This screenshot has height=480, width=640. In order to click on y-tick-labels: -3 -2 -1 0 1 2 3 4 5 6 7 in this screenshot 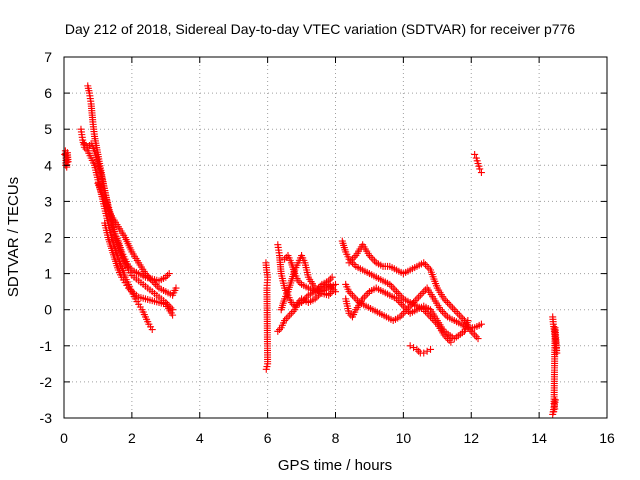, I will do `click(46, 237)`.